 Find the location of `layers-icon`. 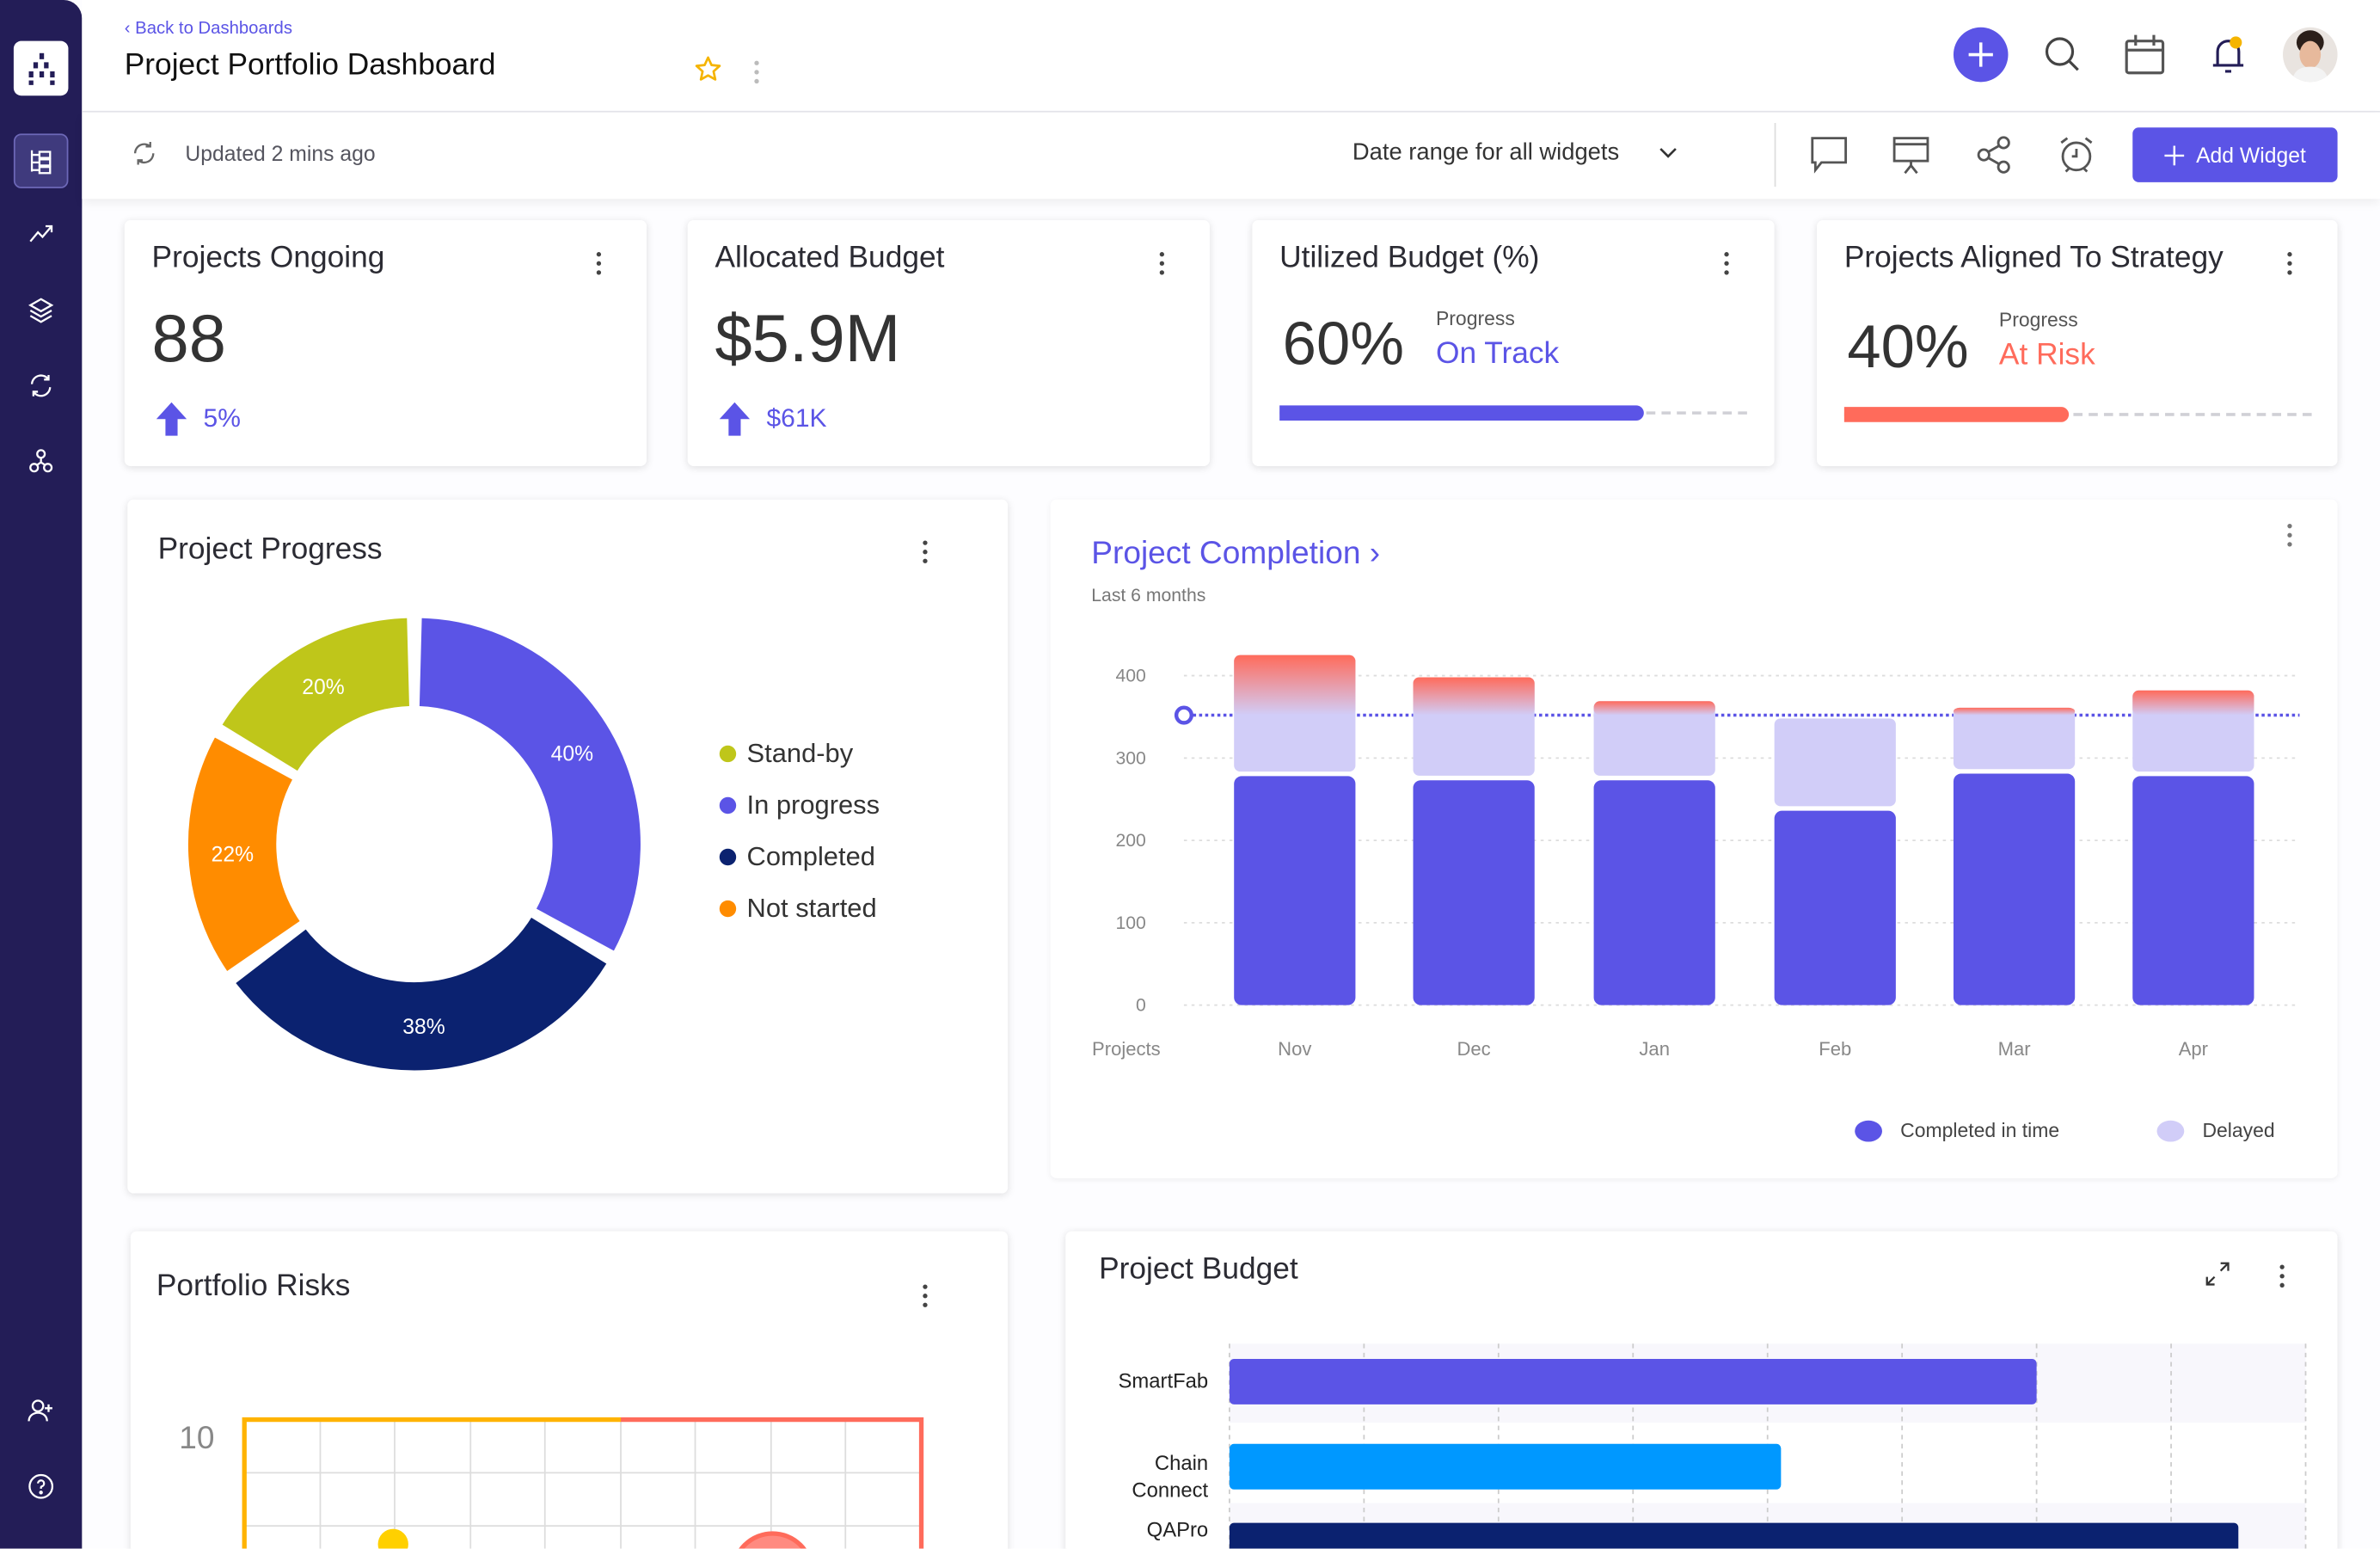

layers-icon is located at coordinates (41, 310).